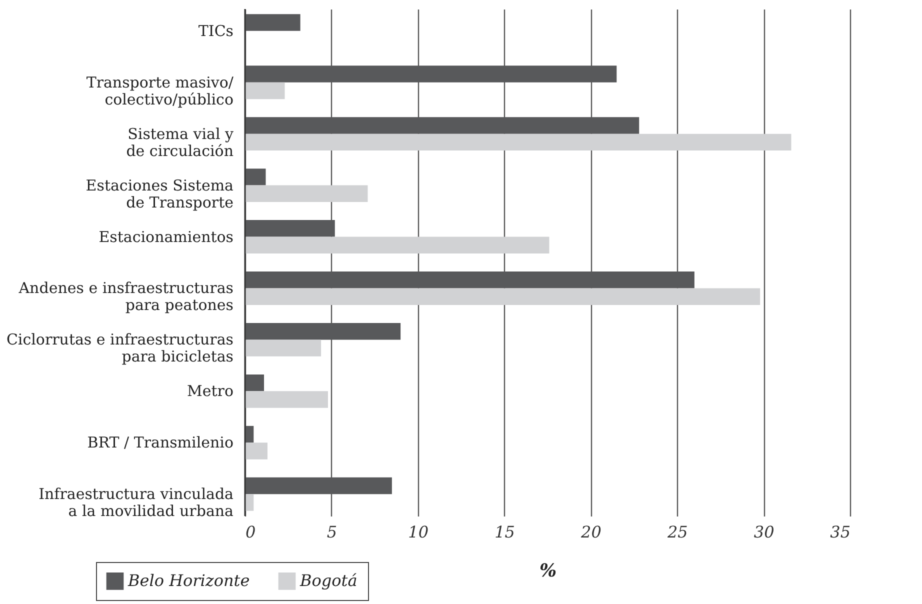 The height and width of the screenshot is (604, 922). Describe the element at coordinates (136, 502) in the screenshot. I see `y-tick-label: Infraestructura vinculada a la movilidad urbana` at that location.